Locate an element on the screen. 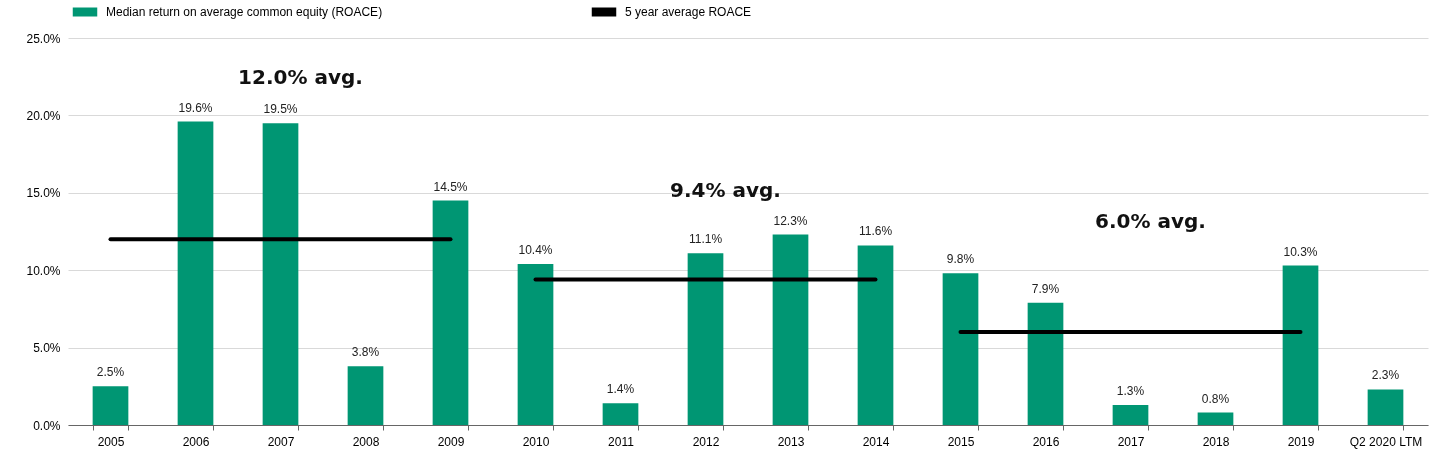  annotation: 9.4% avg. is located at coordinates (725, 189).